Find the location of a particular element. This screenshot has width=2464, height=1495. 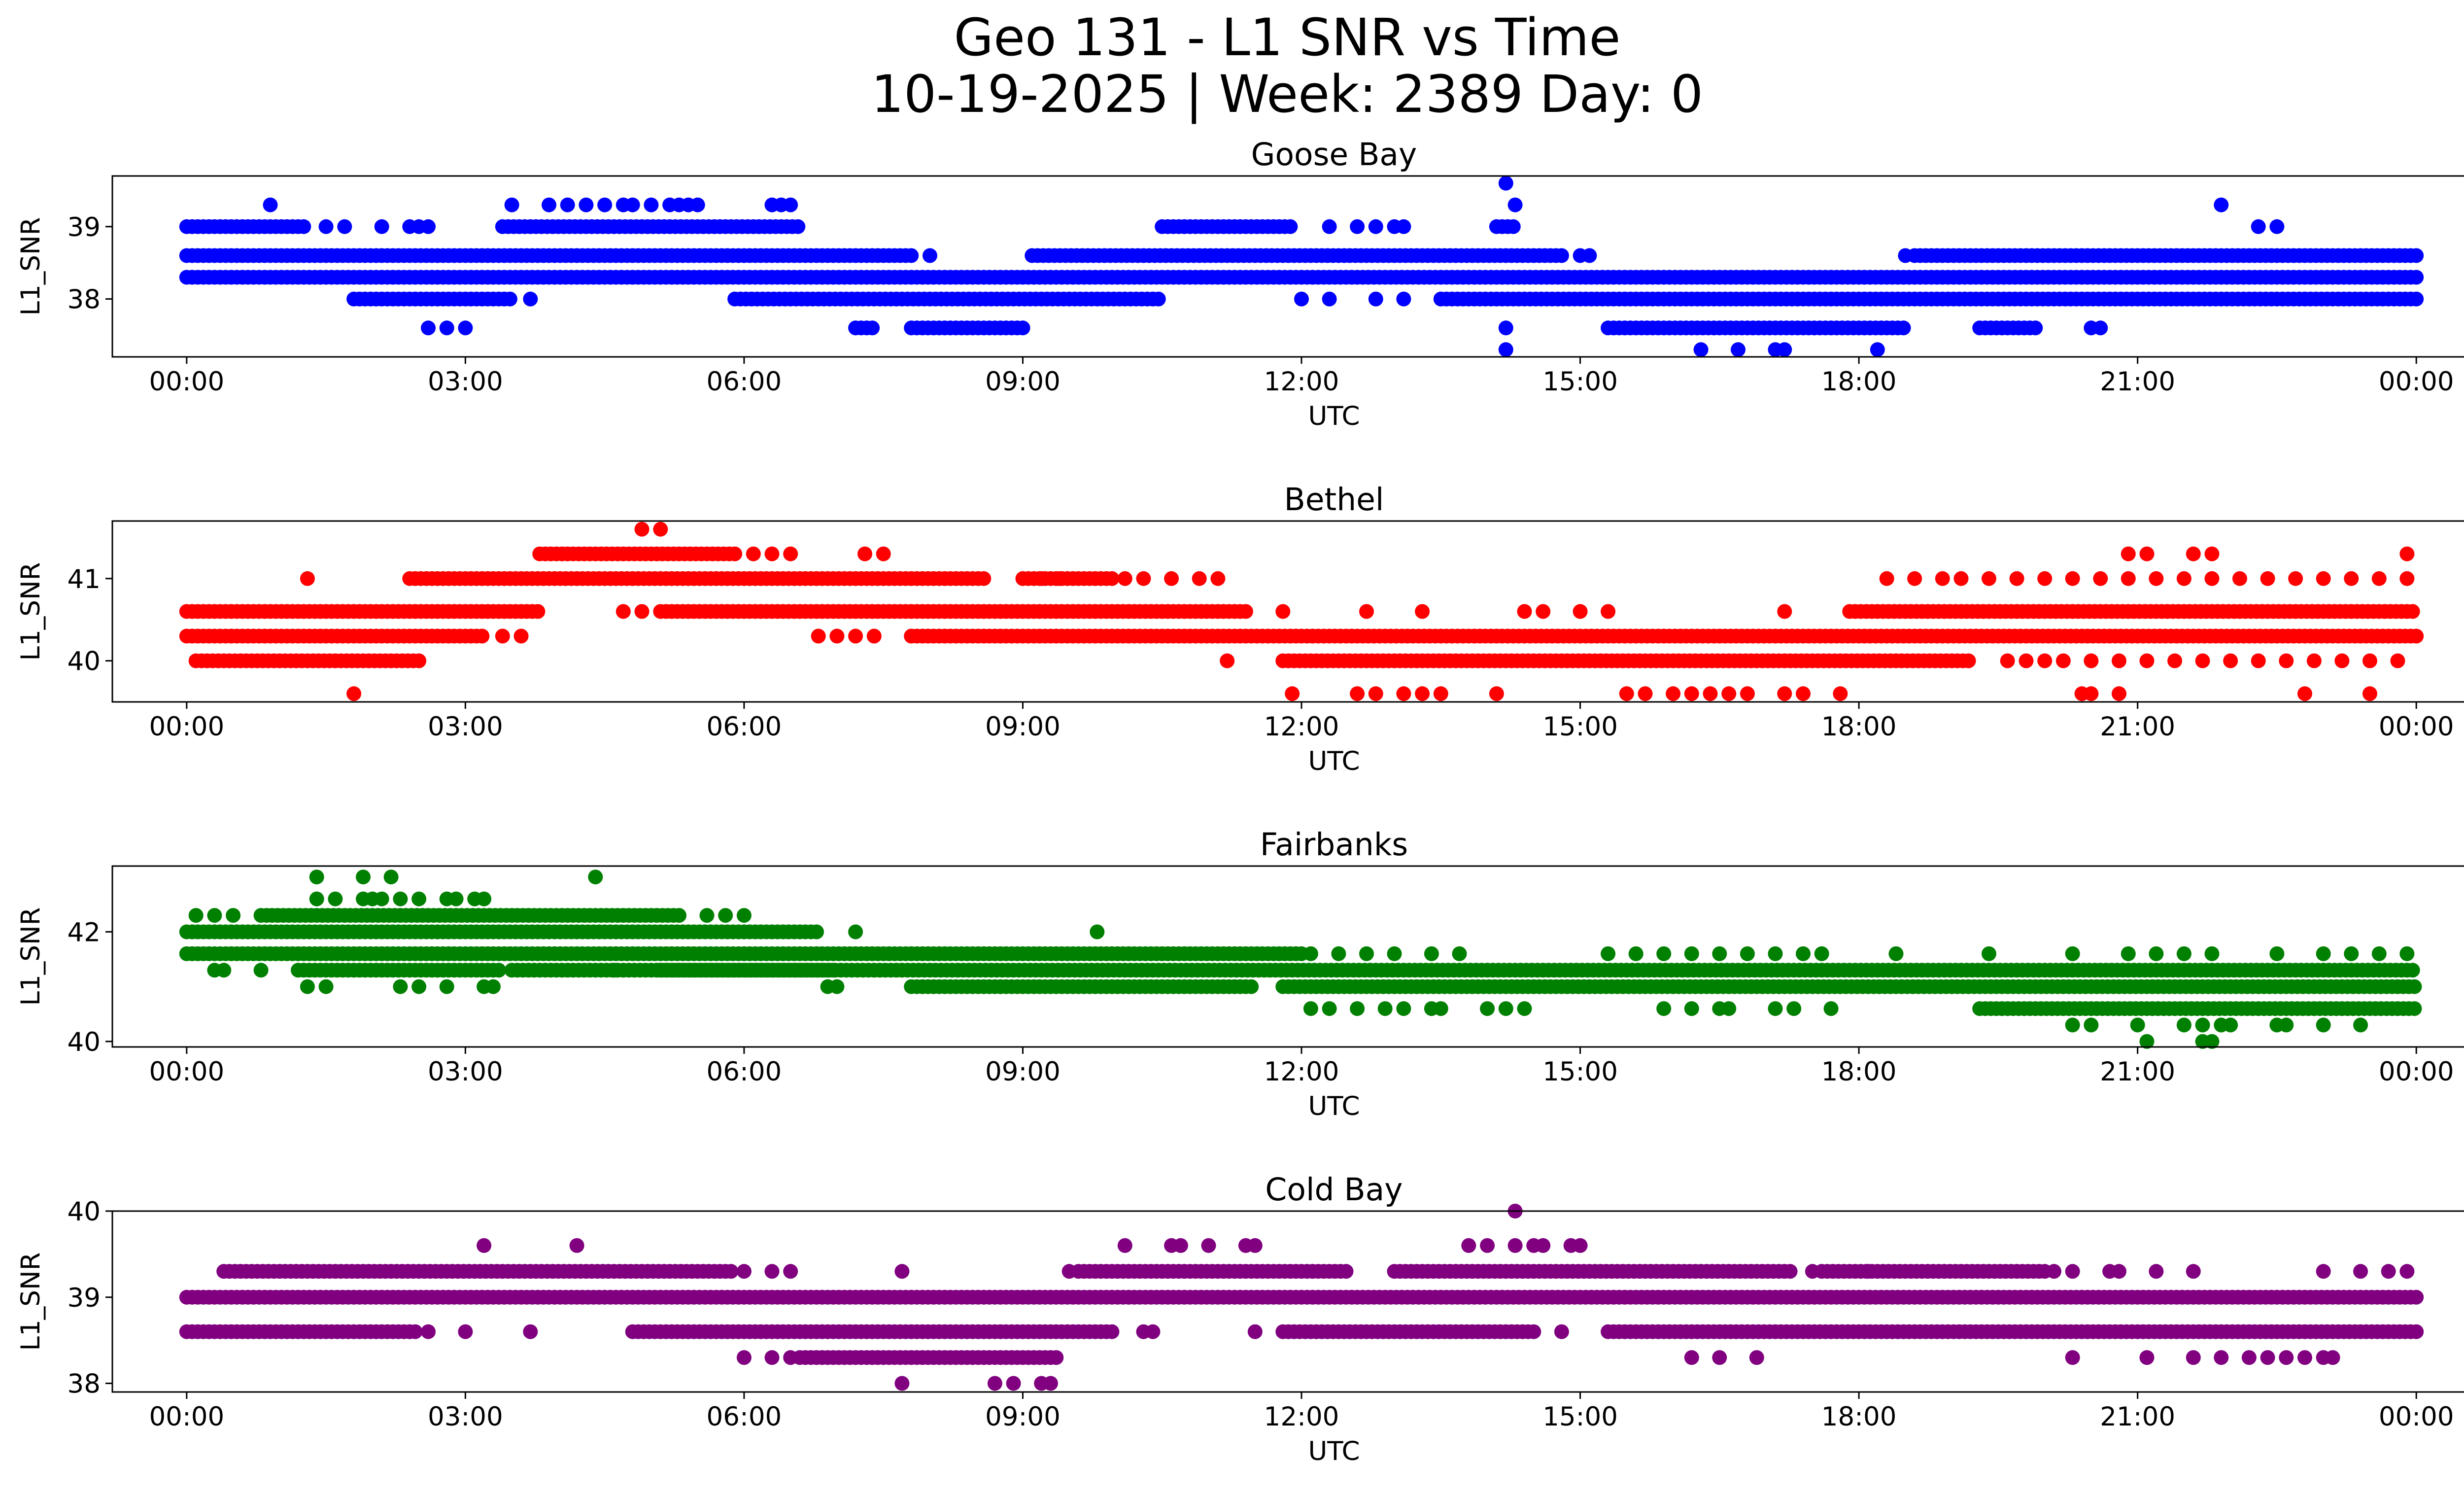

y-tick-label: 42 is located at coordinates (84, 932).